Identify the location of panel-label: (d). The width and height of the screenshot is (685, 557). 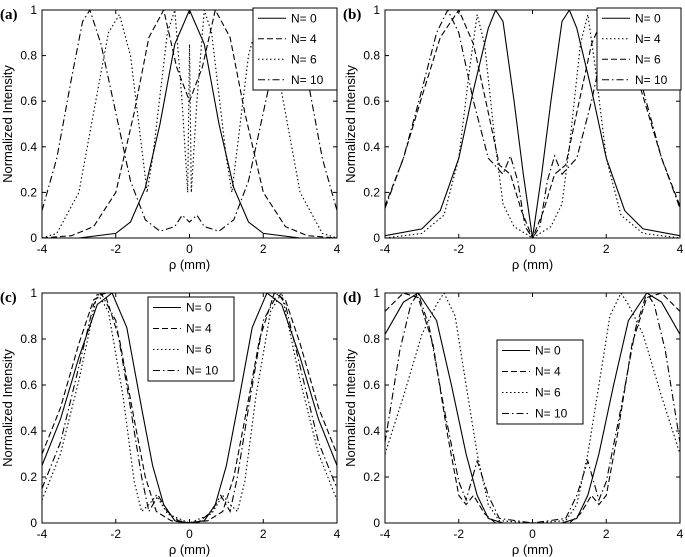
(352, 298).